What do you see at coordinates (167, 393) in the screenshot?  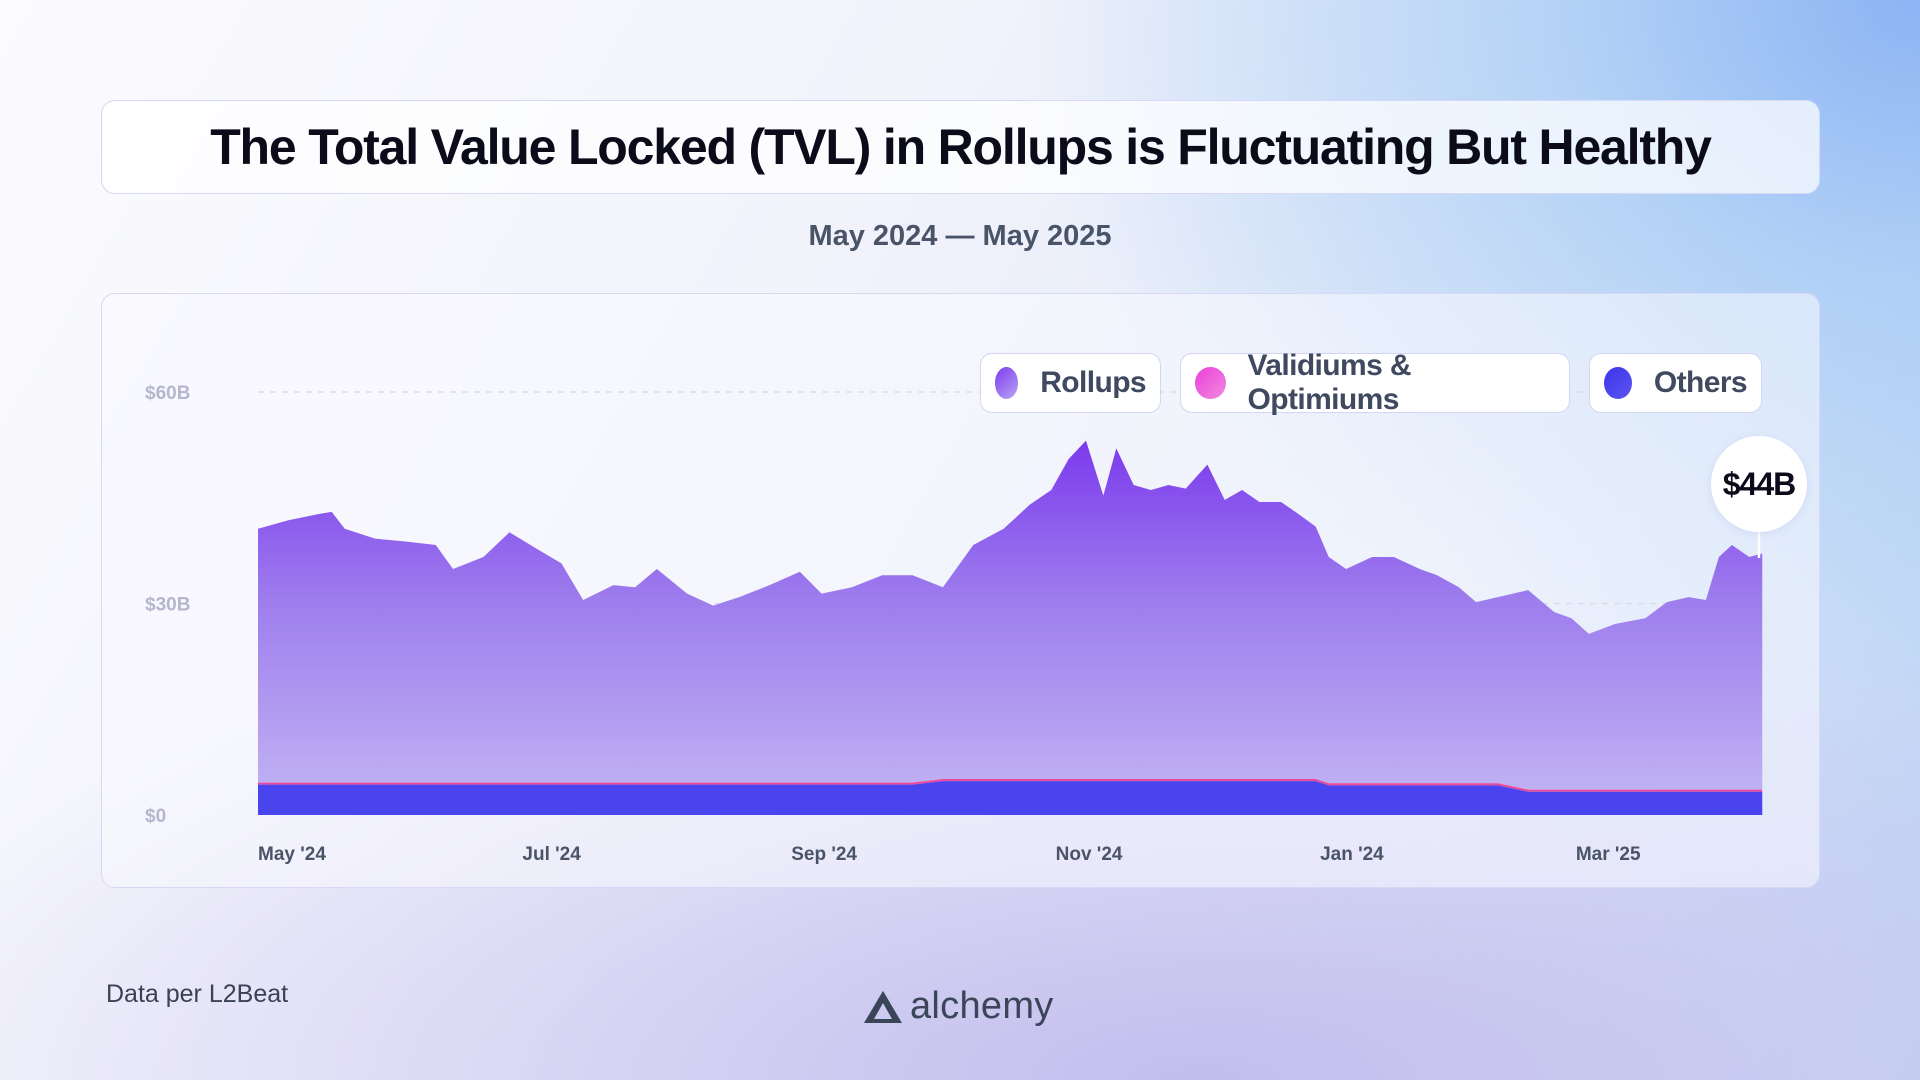 I see `y-tick-label: $60B` at bounding box center [167, 393].